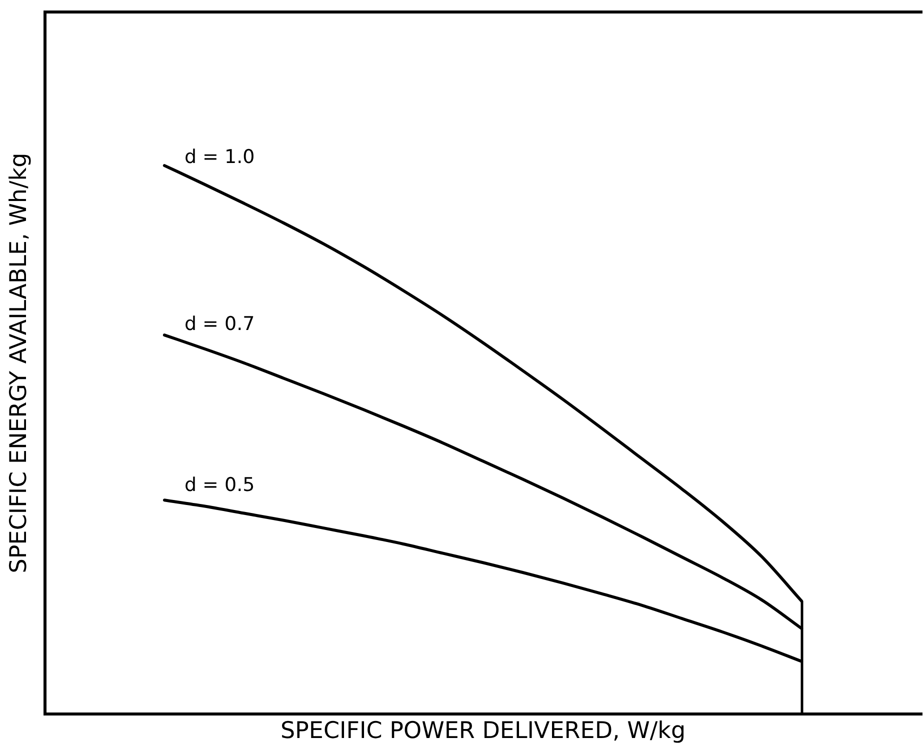  I want to click on y-axis-title: SPECIFIC ENERGY AVAILABLE, Wh/kg, so click(19, 363).